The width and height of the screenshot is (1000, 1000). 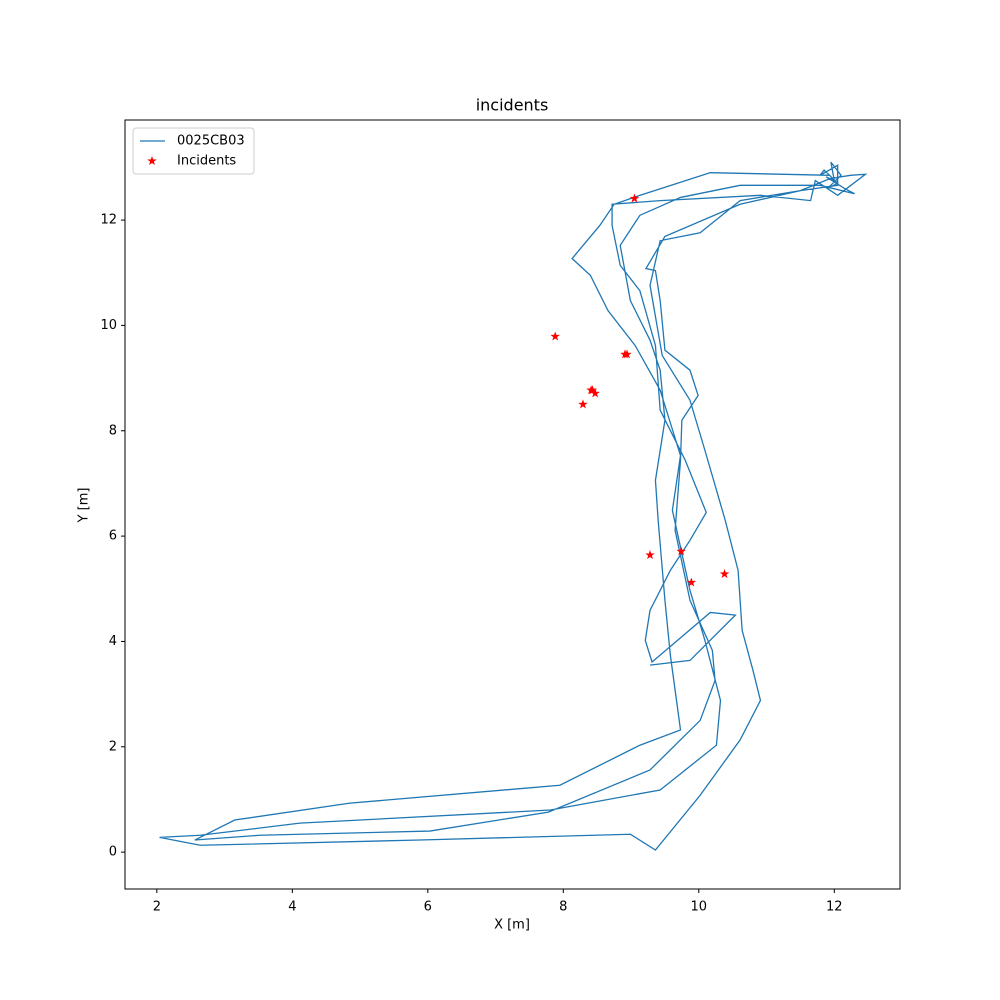 I want to click on x-tick-label: 10, so click(x=699, y=907).